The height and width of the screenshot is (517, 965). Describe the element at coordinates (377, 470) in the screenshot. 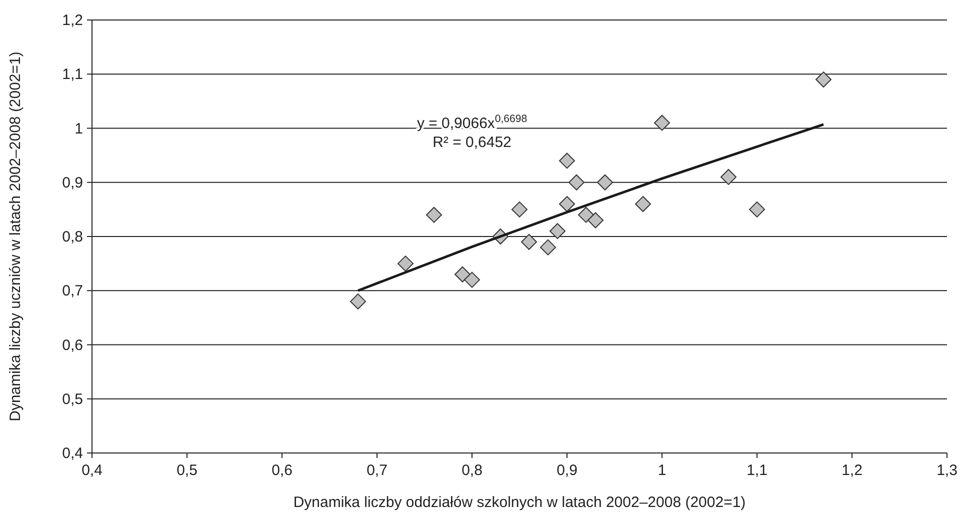

I see `x-tick-label: 0,7` at that location.